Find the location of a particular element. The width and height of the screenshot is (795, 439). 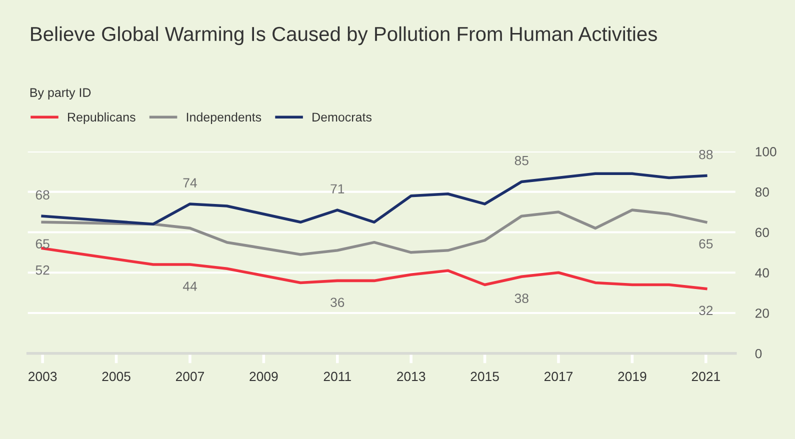

x-tick-label: 2017 is located at coordinates (558, 377).